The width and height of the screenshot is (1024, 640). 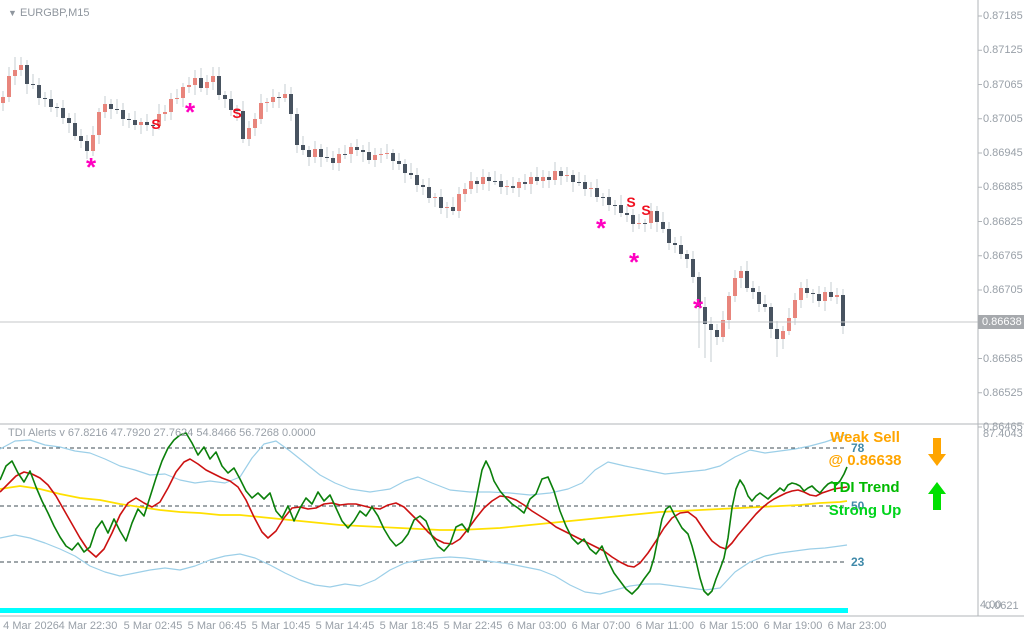 What do you see at coordinates (937, 452) in the screenshot?
I see `sell-arrow-down-icon` at bounding box center [937, 452].